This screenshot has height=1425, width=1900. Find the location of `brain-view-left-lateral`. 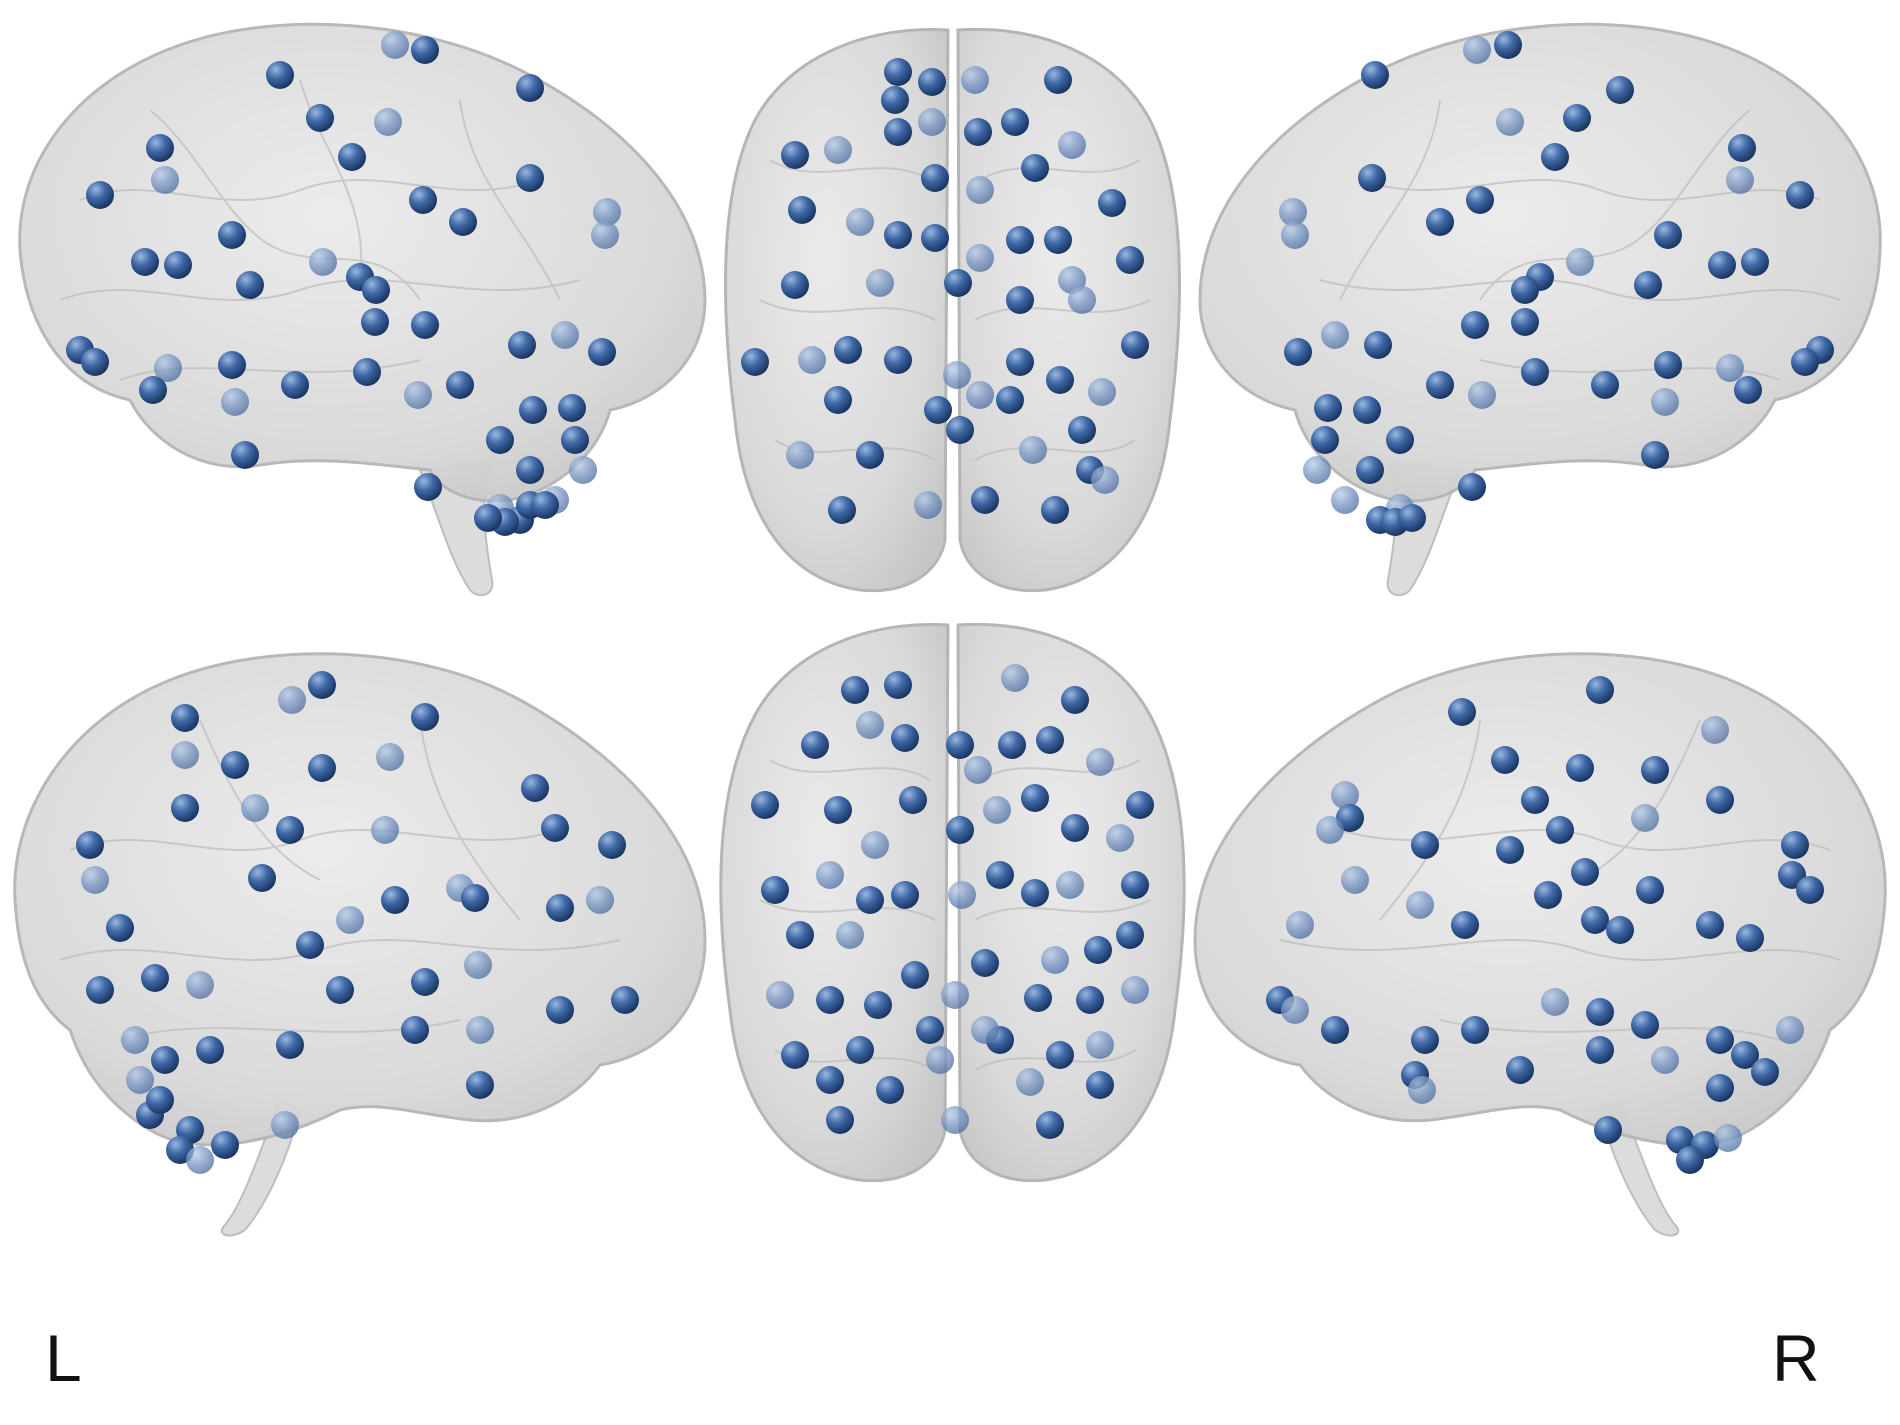

brain-view-left-lateral is located at coordinates (362, 309).